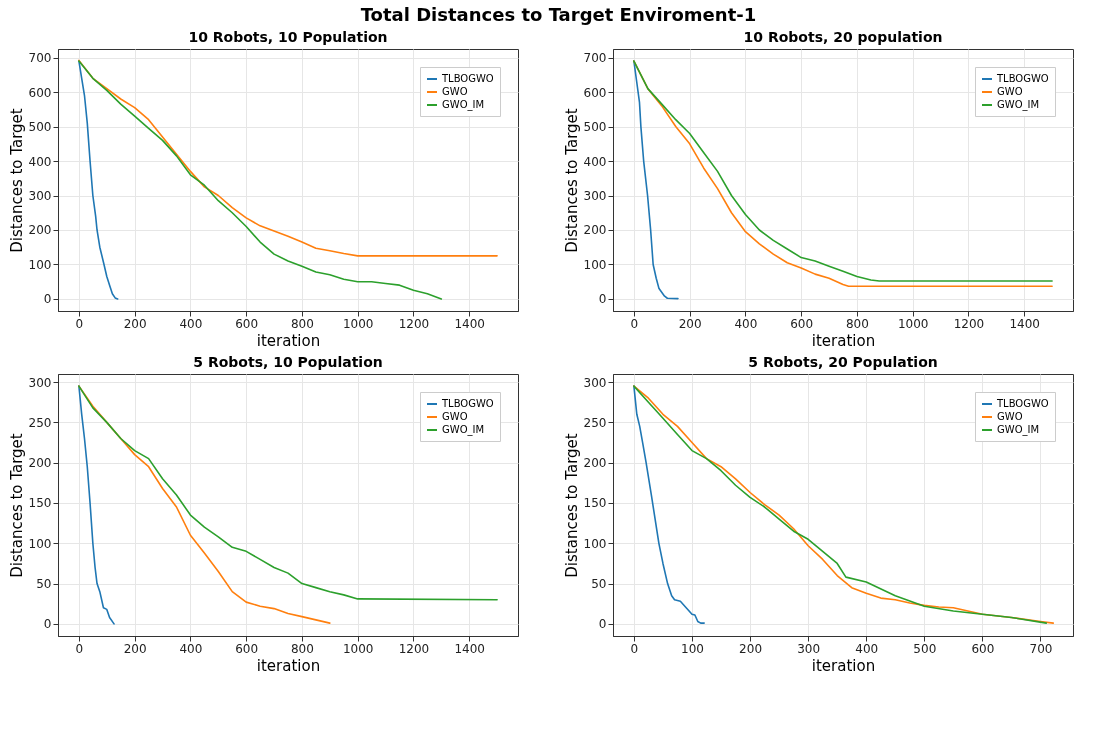 The height and width of the screenshot is (751, 1117). I want to click on chart-title: 10 Robots, 10 Population, so click(288, 37).